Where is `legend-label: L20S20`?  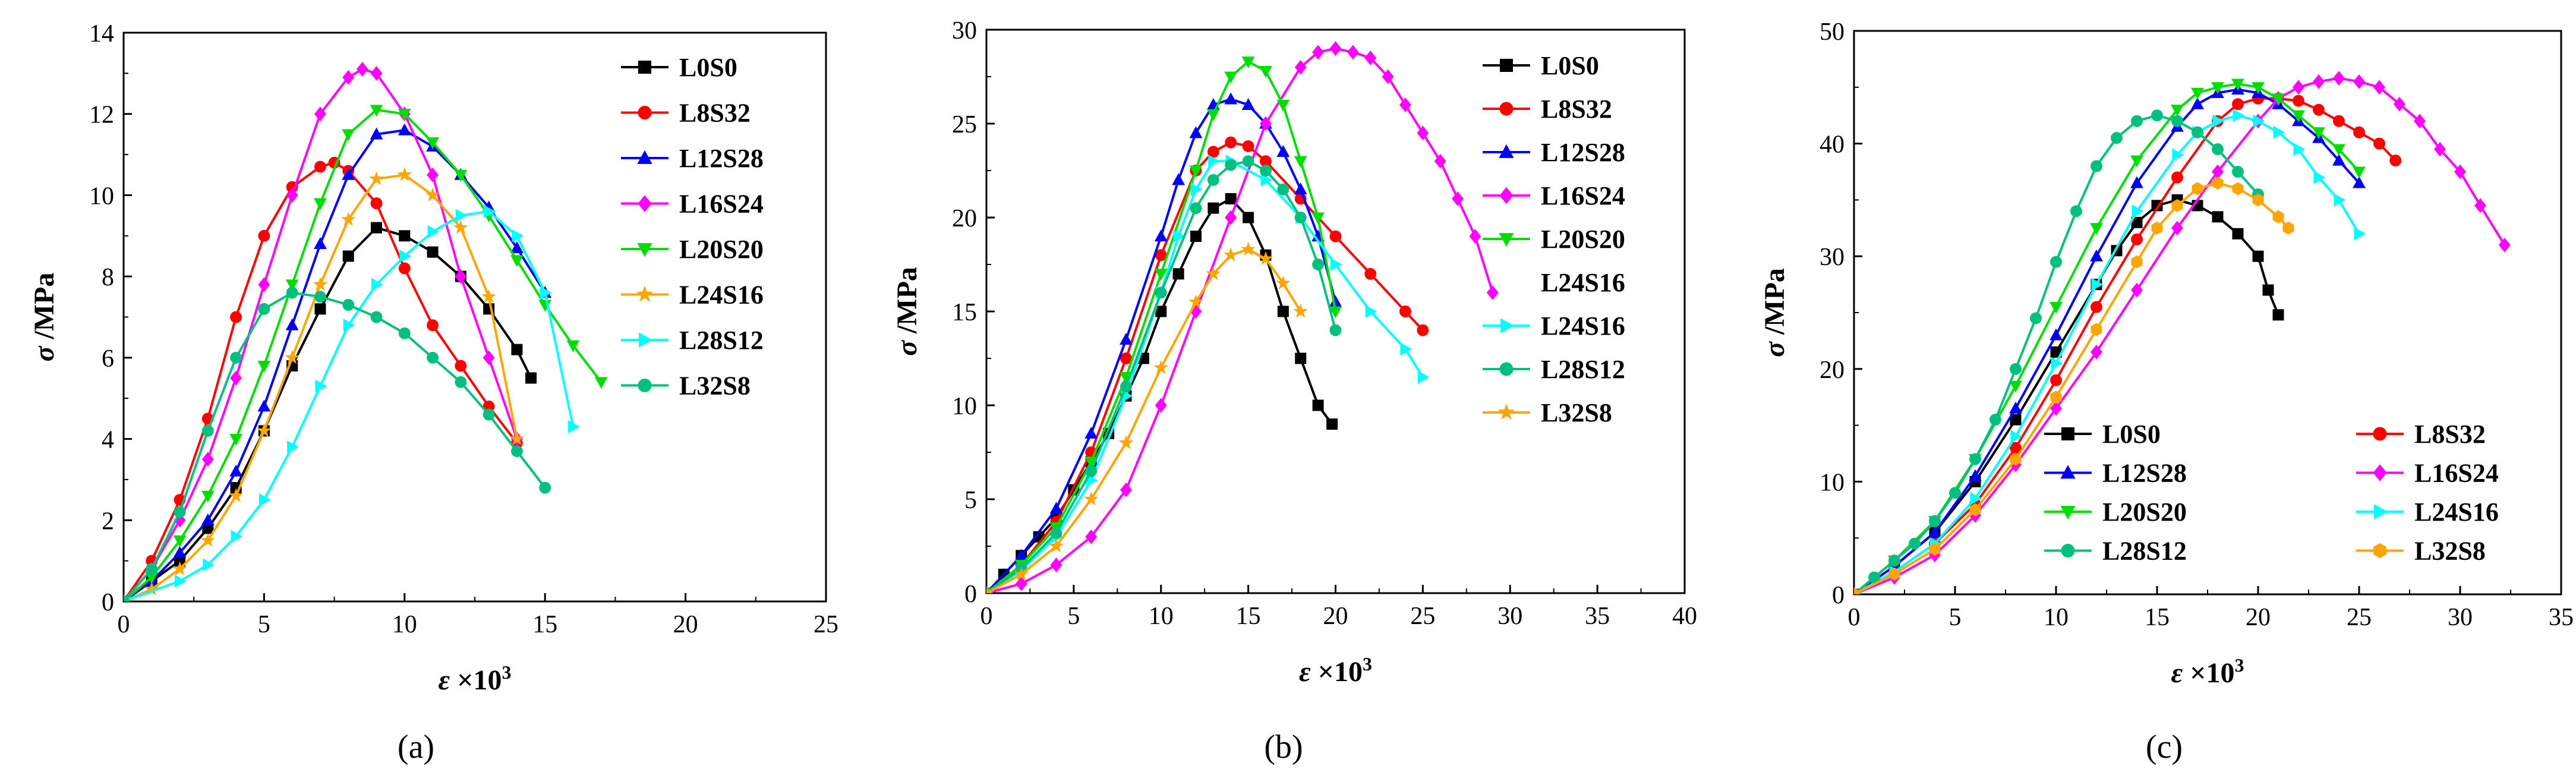
legend-label: L20S20 is located at coordinates (1583, 239).